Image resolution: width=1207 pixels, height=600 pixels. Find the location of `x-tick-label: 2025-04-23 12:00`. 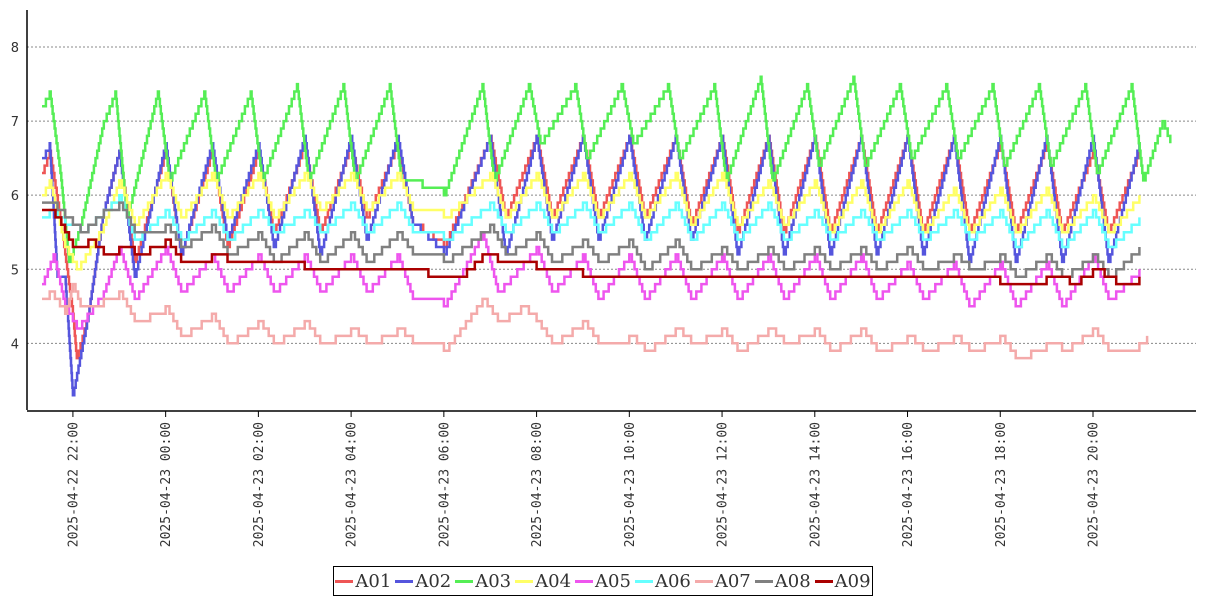

x-tick-label: 2025-04-23 12:00 is located at coordinates (723, 484).